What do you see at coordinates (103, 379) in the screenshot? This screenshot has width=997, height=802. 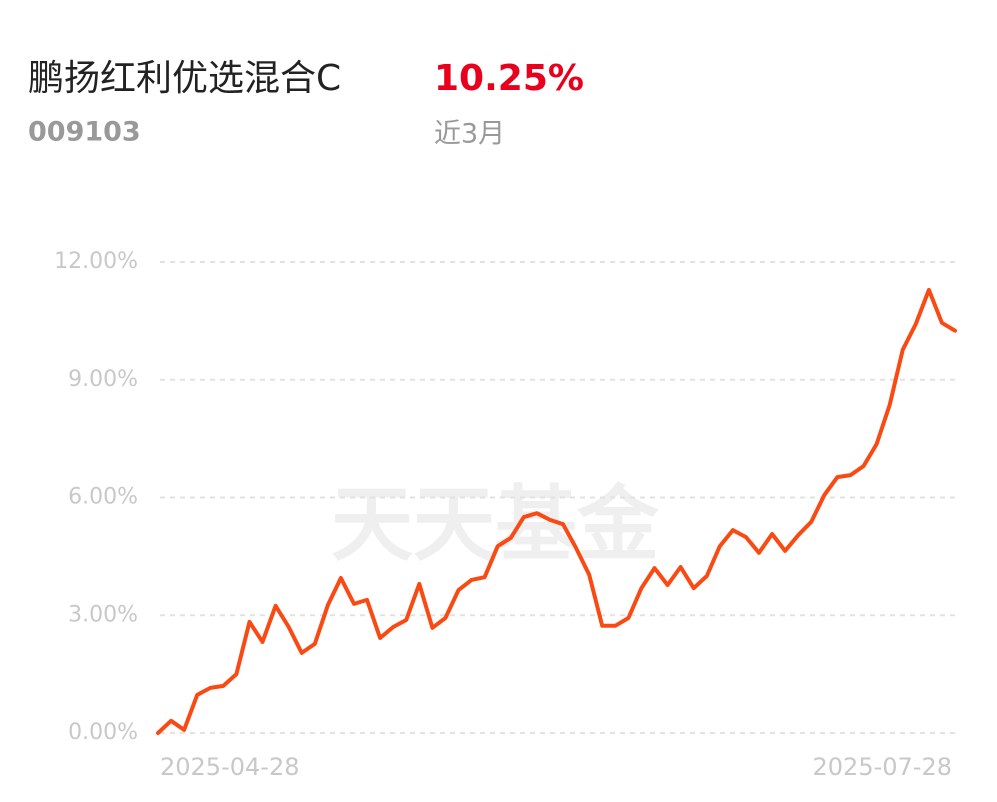 I see `y-tick-label: 9.00%` at bounding box center [103, 379].